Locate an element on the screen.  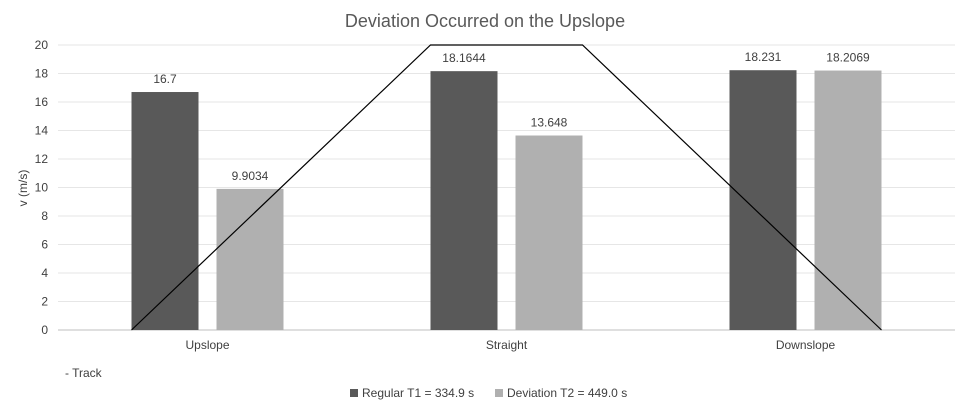
y-tick-label-6: 6 is located at coordinates (44, 245).